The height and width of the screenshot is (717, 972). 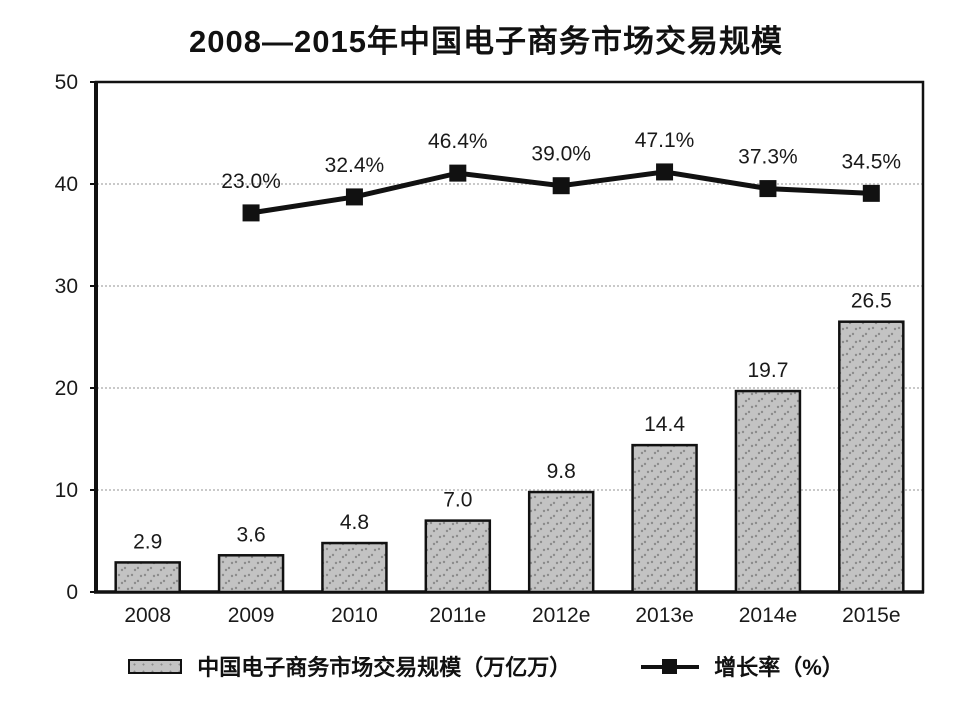 I want to click on y-tick-label-10: 10, so click(x=66, y=490).